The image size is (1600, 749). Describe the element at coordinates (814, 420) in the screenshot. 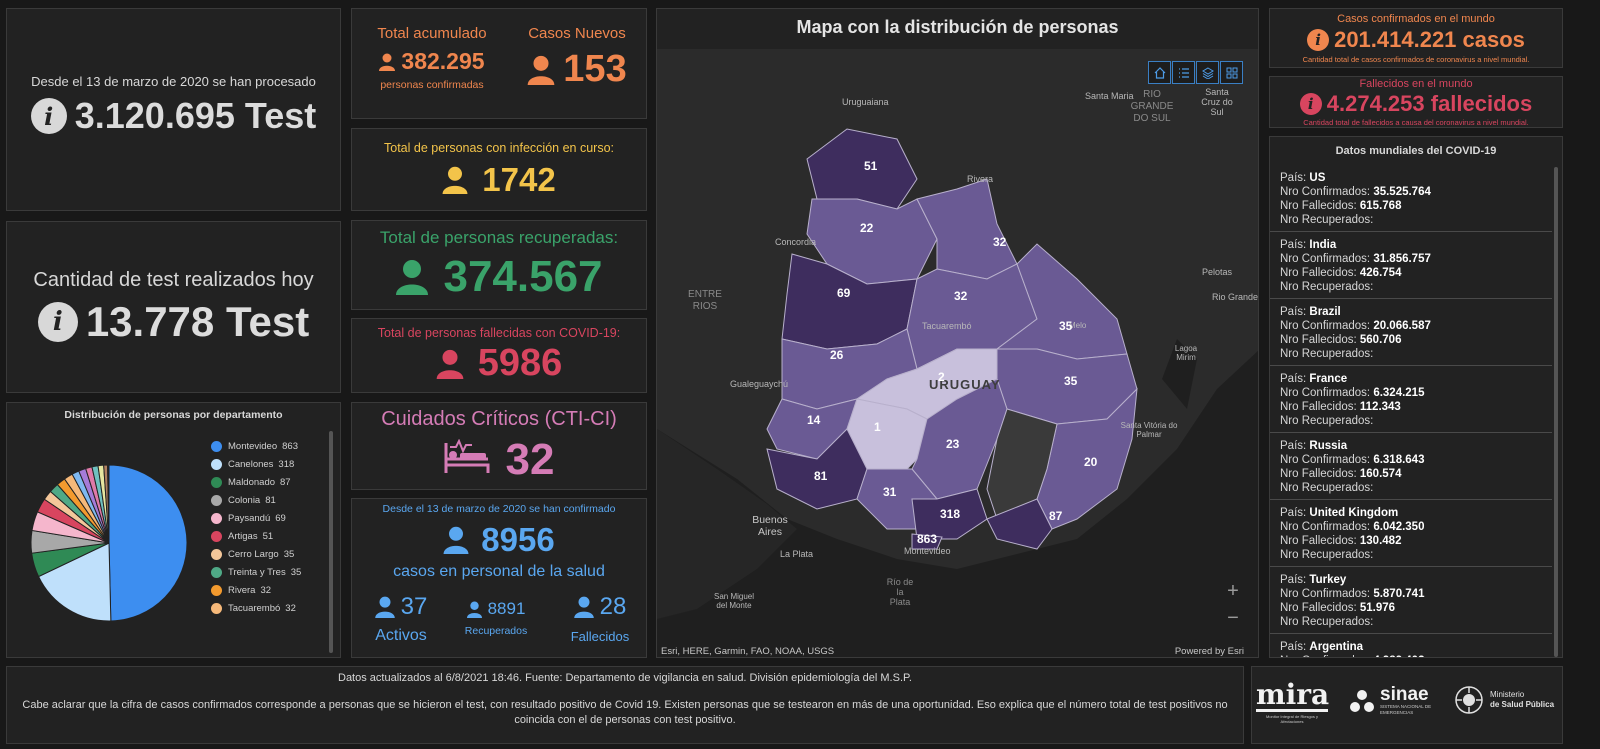

I see `dept-value: 14` at that location.